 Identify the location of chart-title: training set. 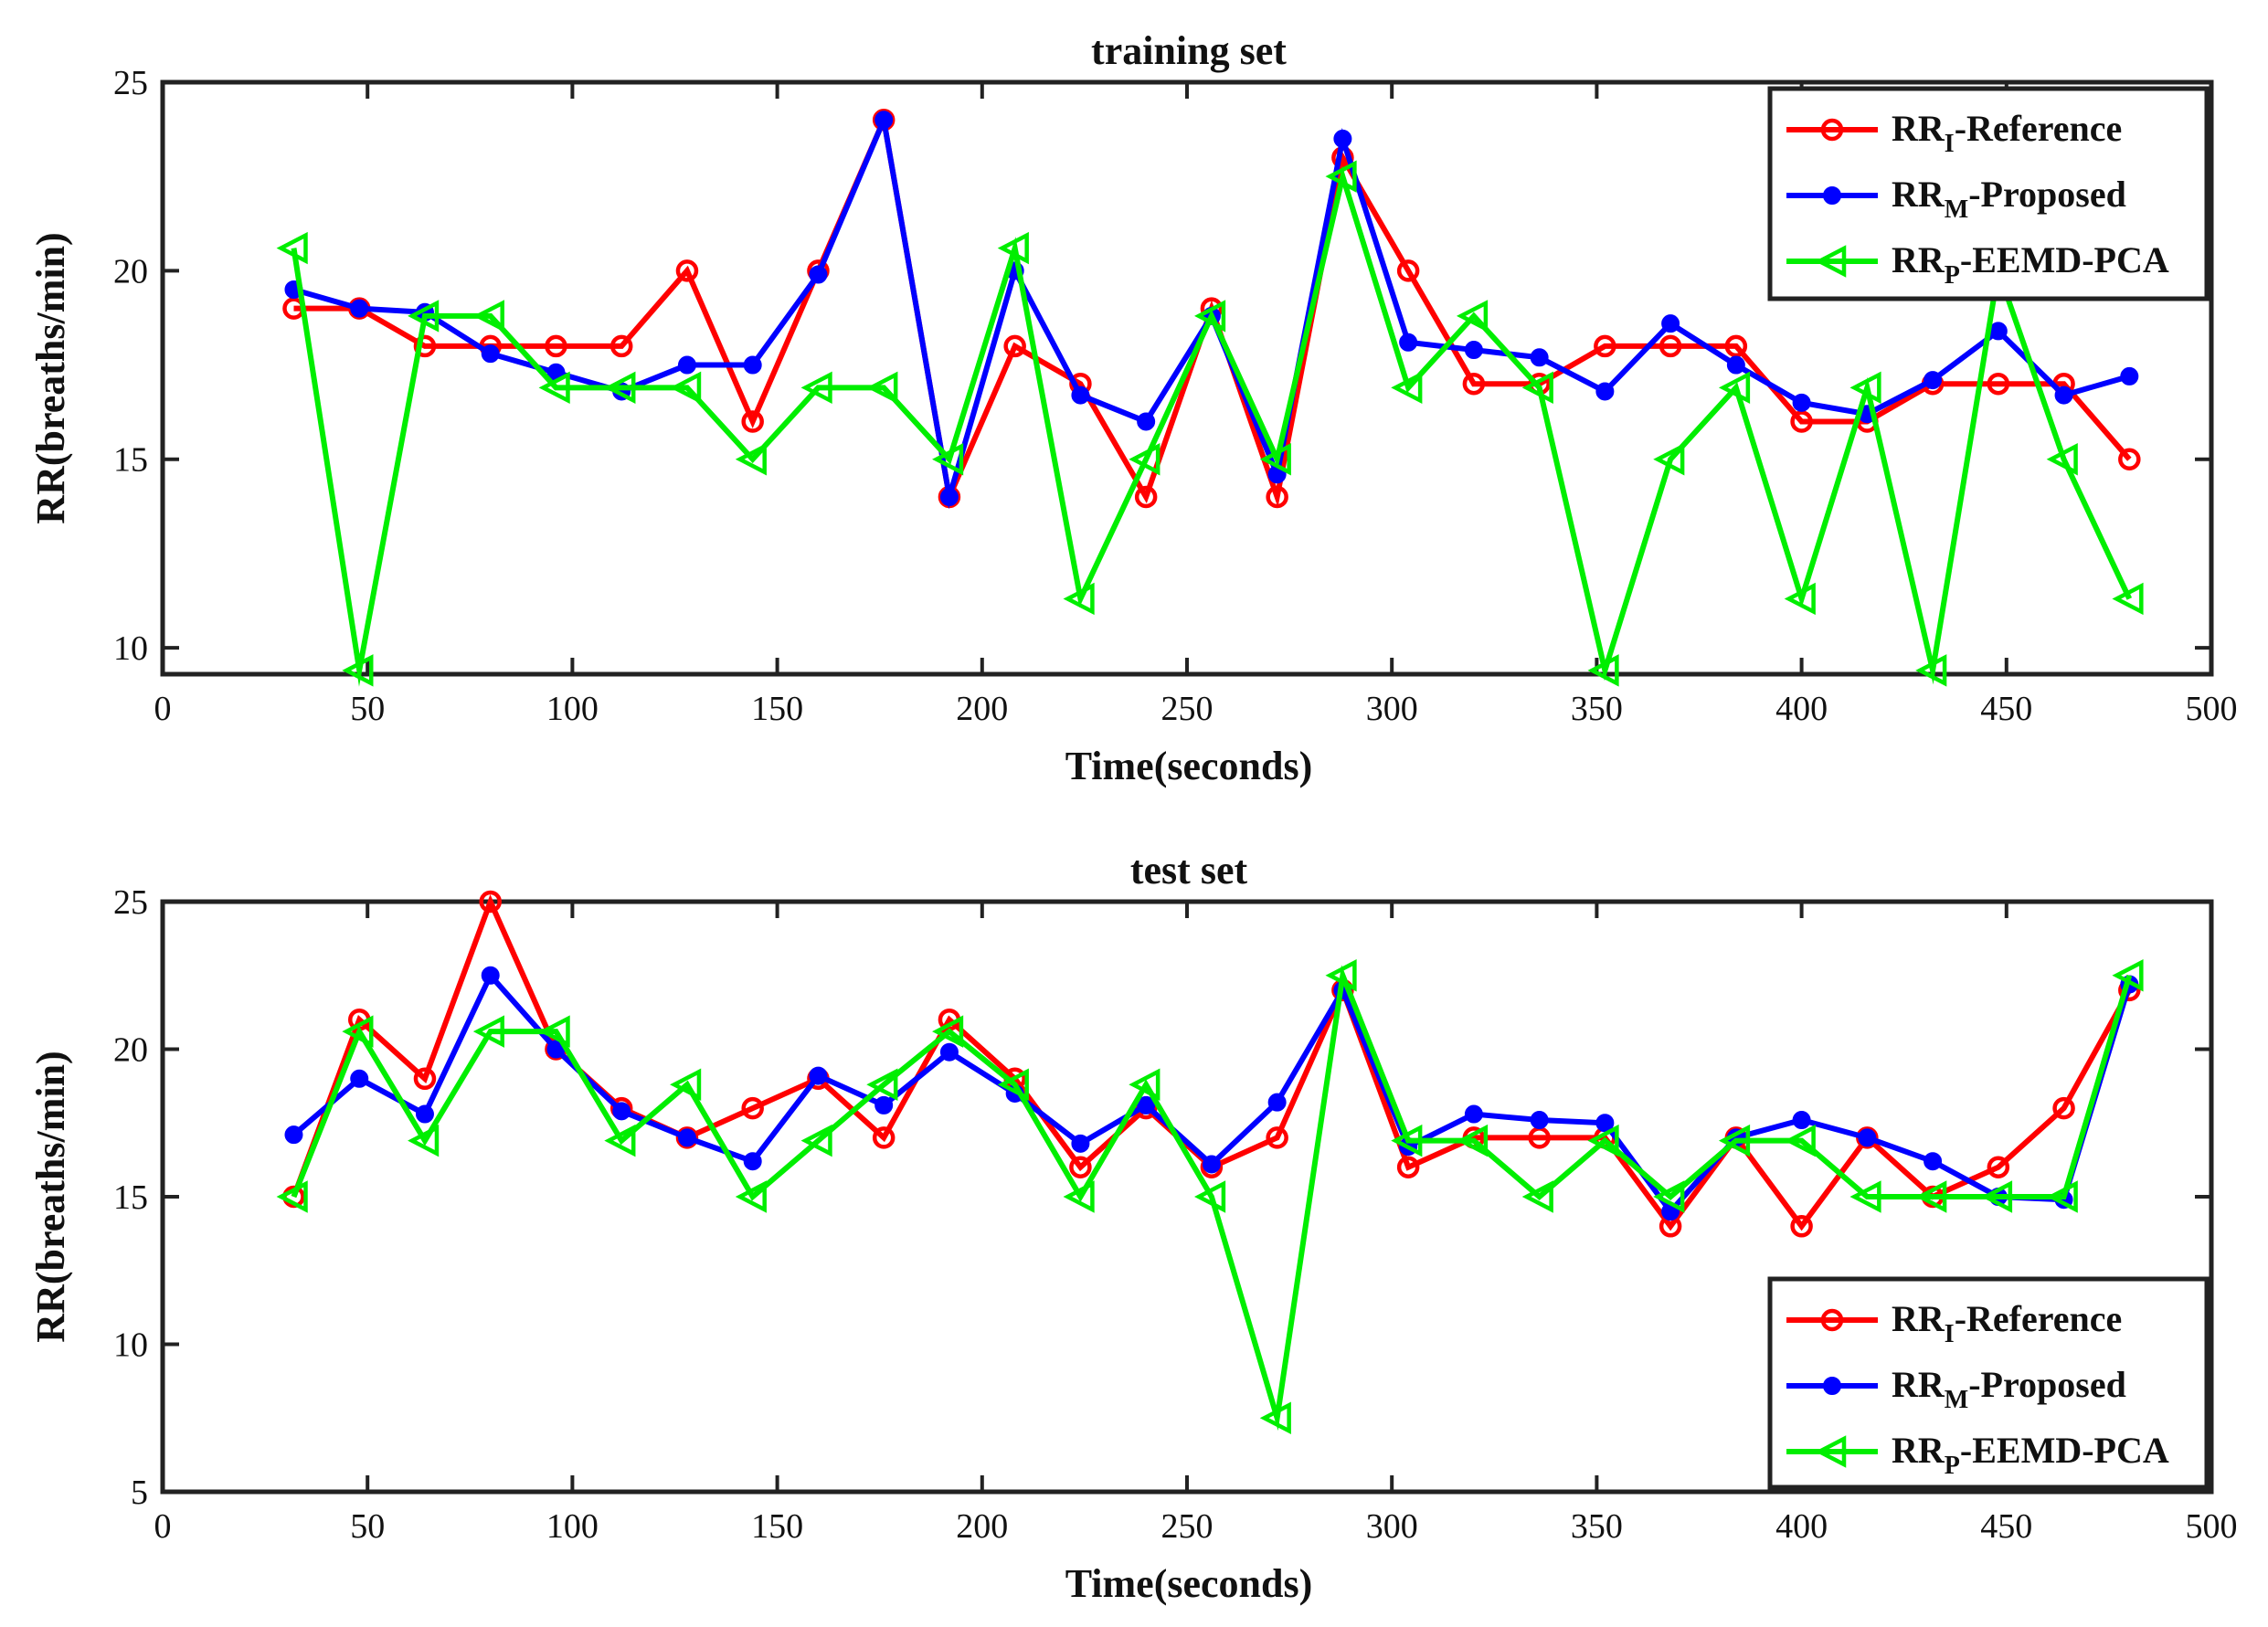
(1189, 50).